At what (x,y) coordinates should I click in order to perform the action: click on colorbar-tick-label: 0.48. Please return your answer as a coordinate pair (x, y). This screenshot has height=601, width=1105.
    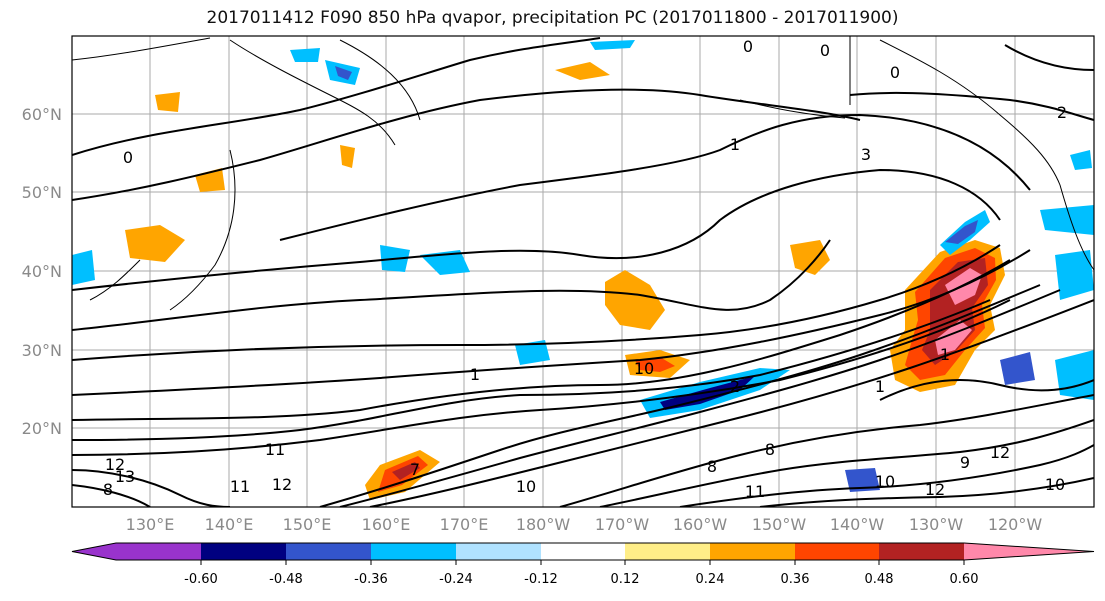
    Looking at the image, I should click on (879, 579).